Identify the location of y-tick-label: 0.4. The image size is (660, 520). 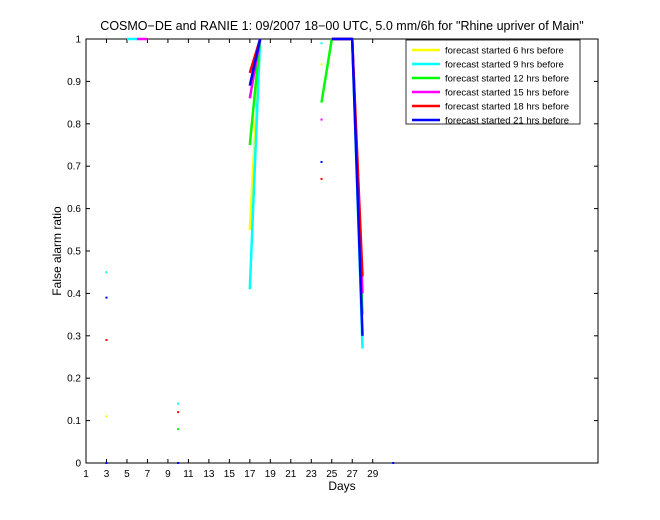
(74, 294).